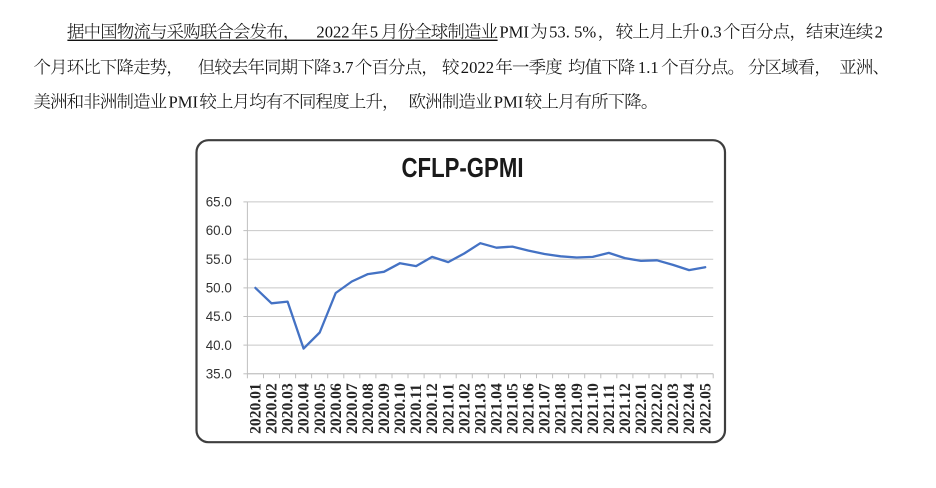 This screenshot has height=488, width=936. Describe the element at coordinates (545, 408) in the screenshot. I see `svg-text: 2021.07` at that location.